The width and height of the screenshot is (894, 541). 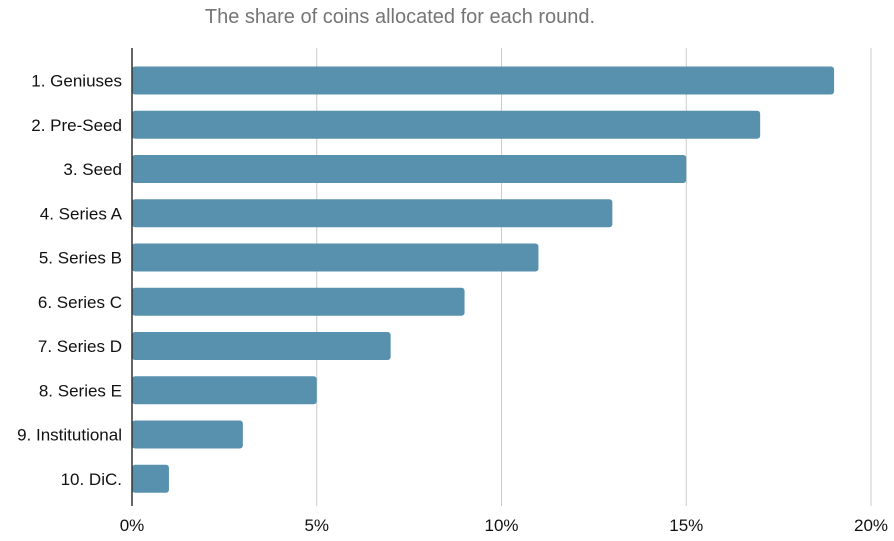 I want to click on category-label: 5. Series B, so click(x=80, y=258).